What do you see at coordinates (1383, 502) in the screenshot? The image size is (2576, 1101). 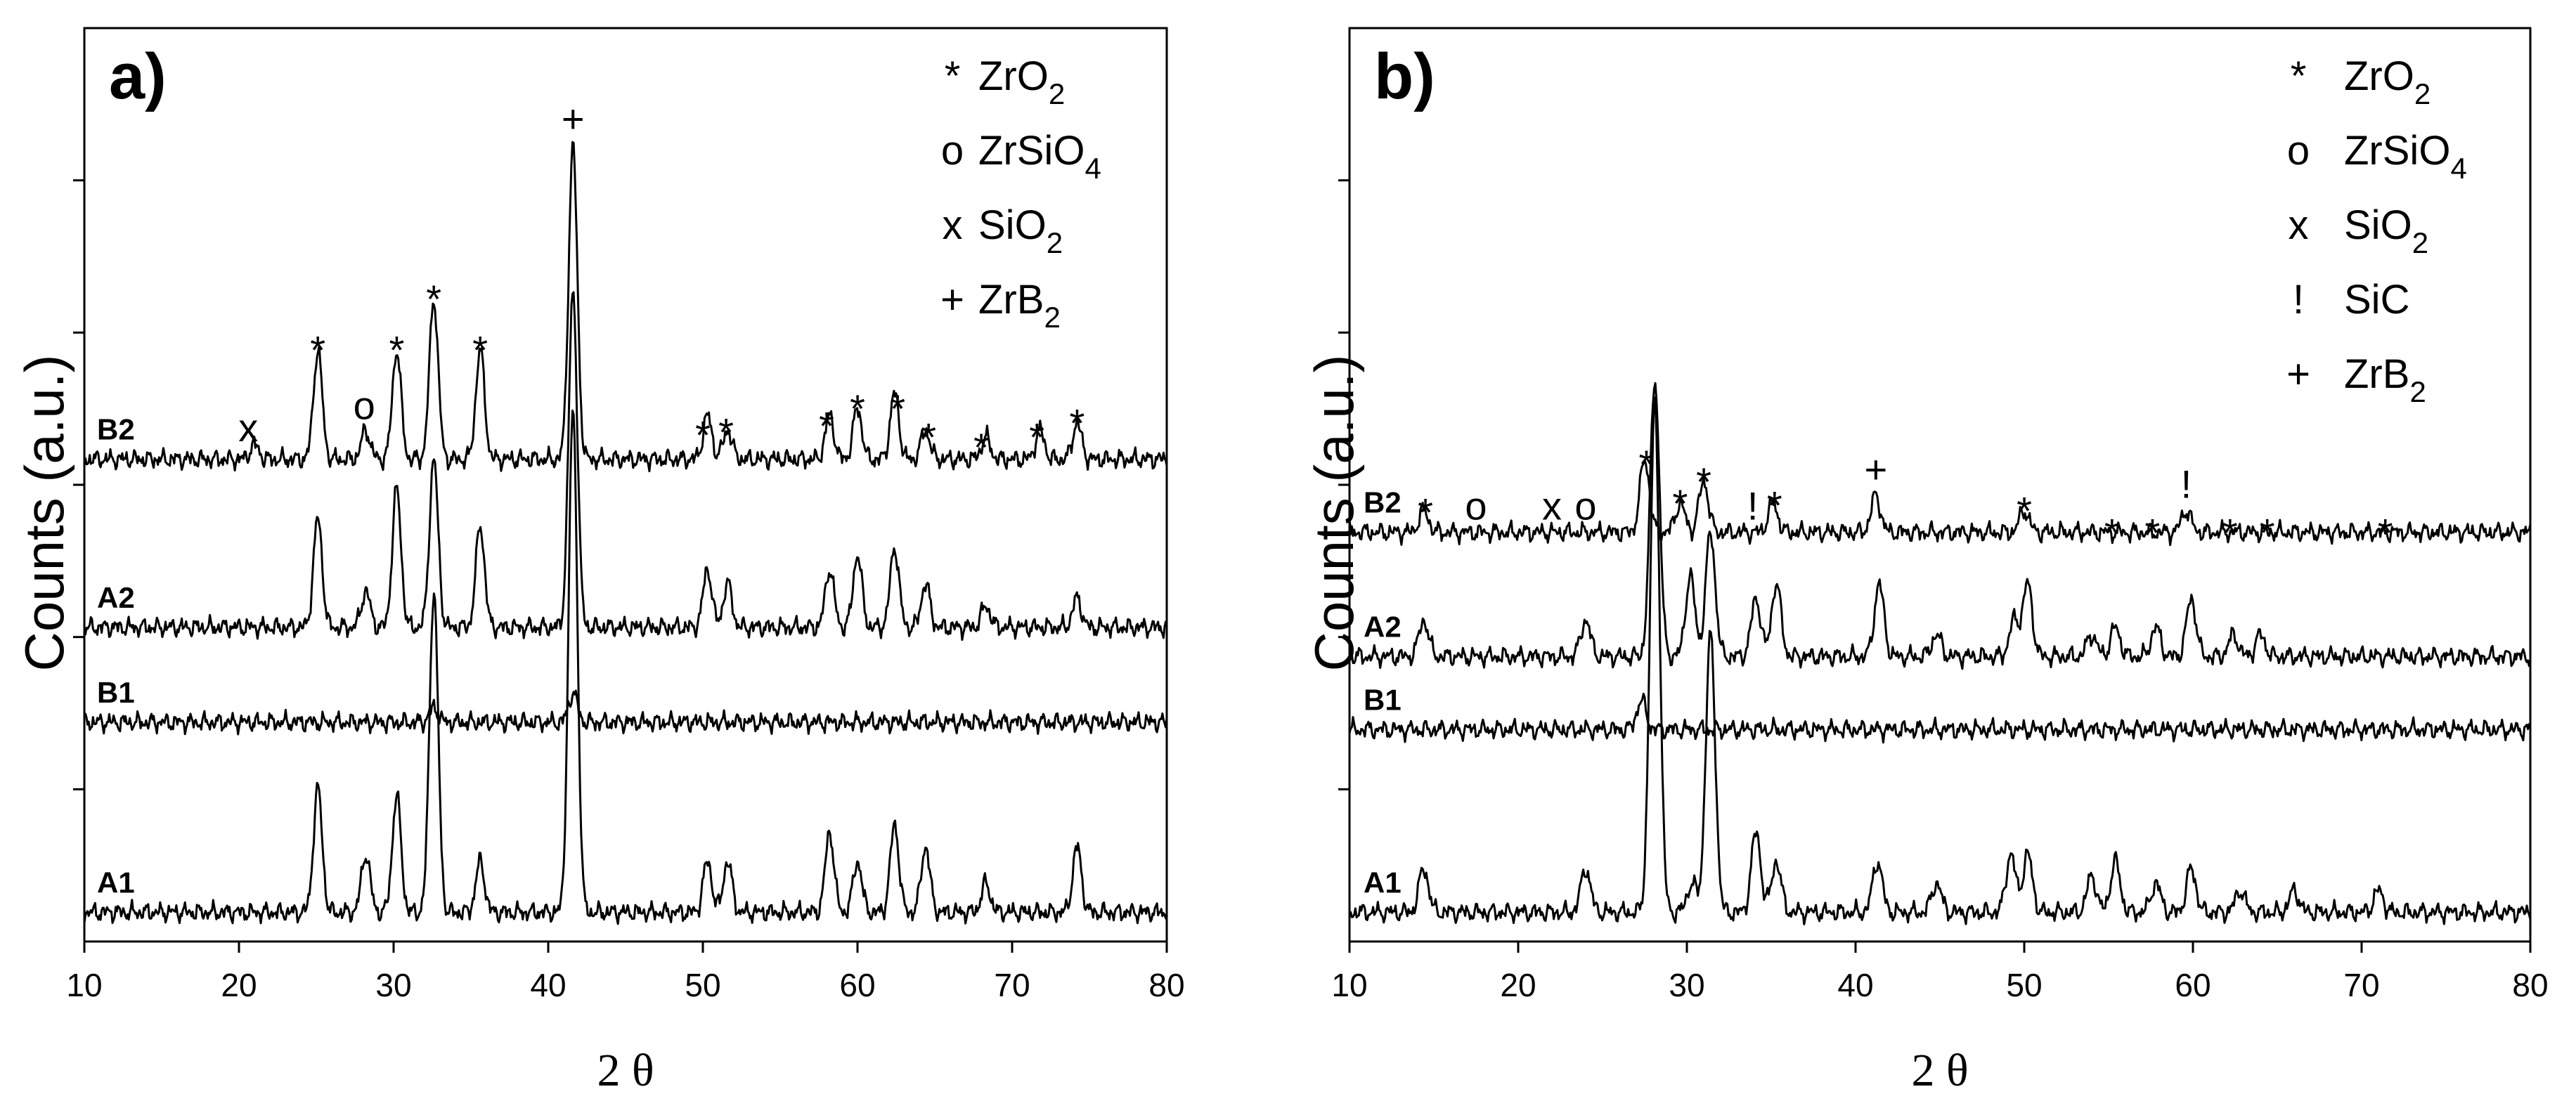 I see `series-label: B2` at bounding box center [1383, 502].